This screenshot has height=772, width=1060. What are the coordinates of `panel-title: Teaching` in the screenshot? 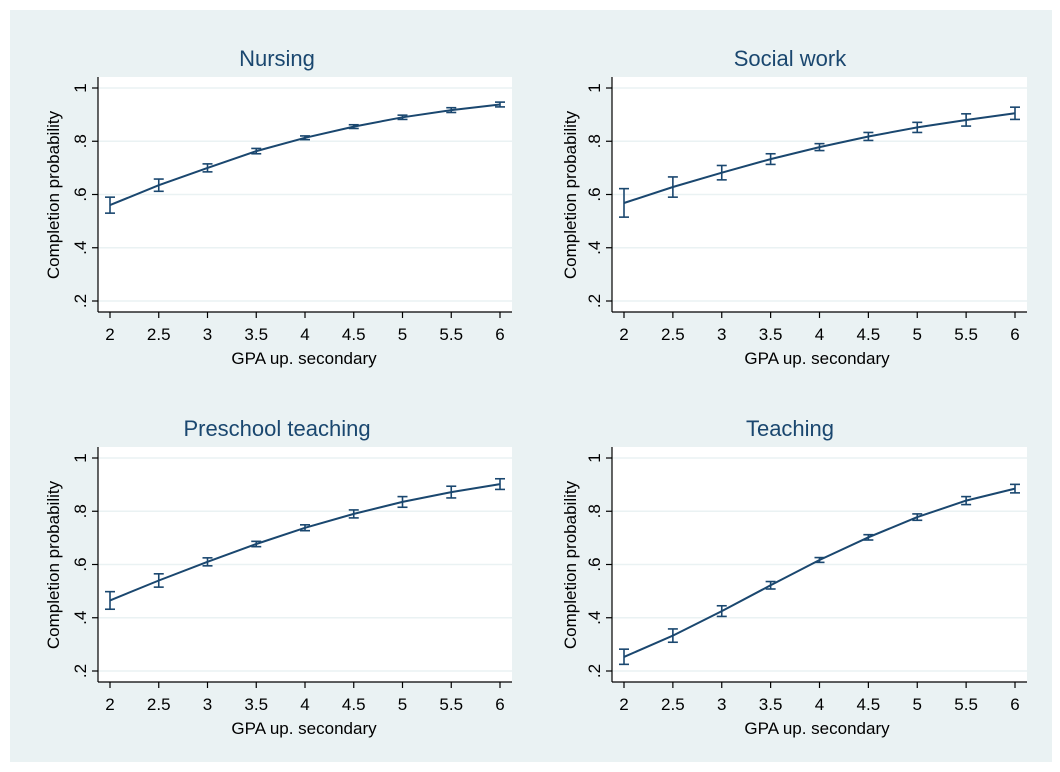 It's located at (790, 428).